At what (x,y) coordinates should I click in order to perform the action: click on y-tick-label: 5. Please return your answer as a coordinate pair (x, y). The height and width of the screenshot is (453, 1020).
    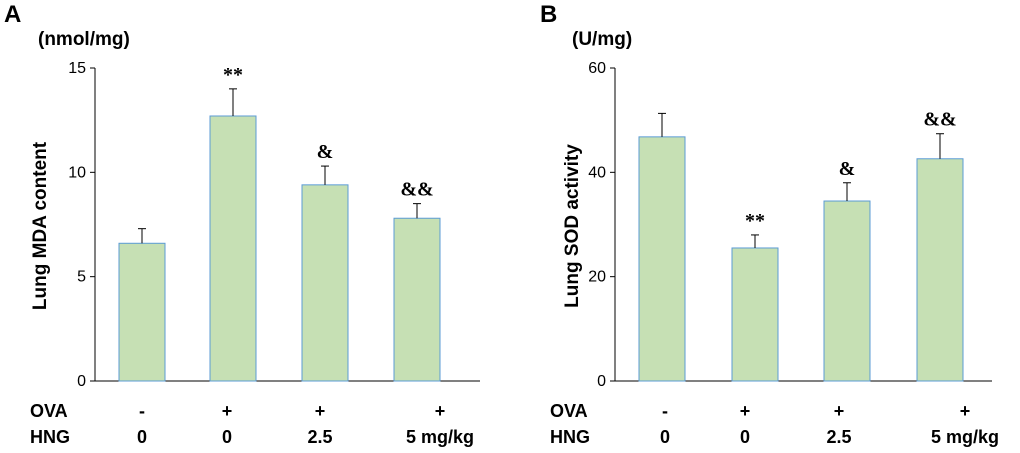
    Looking at the image, I should click on (81, 277).